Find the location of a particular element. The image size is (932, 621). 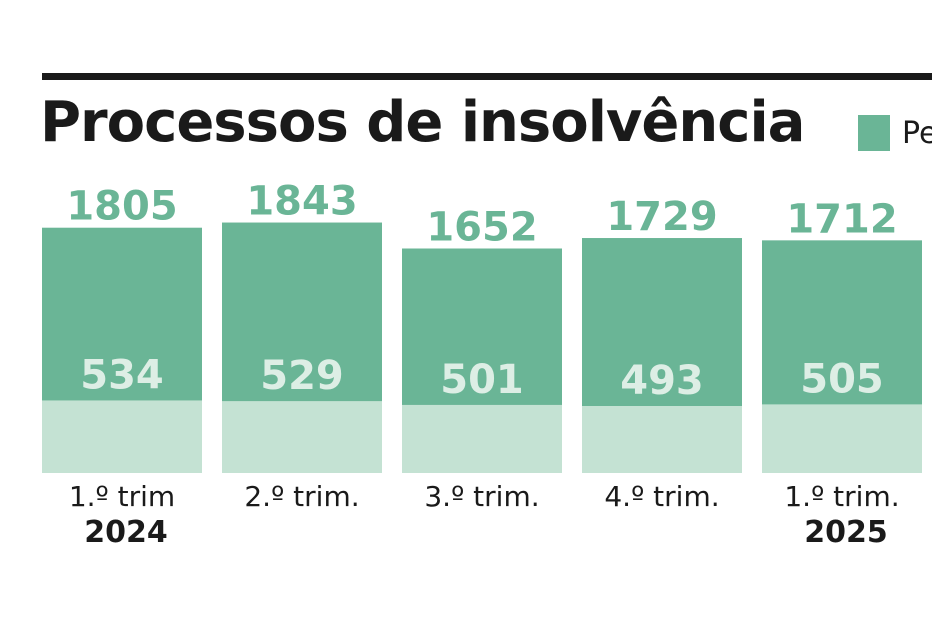

data-label-total: 1843 is located at coordinates (301, 202).